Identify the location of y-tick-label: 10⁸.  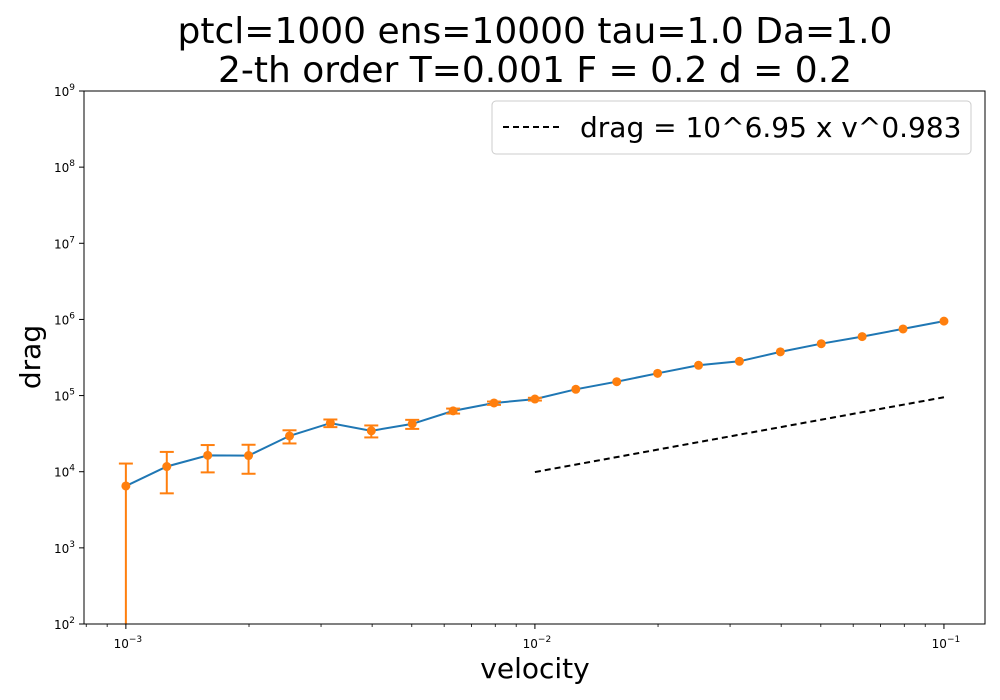
(64, 167).